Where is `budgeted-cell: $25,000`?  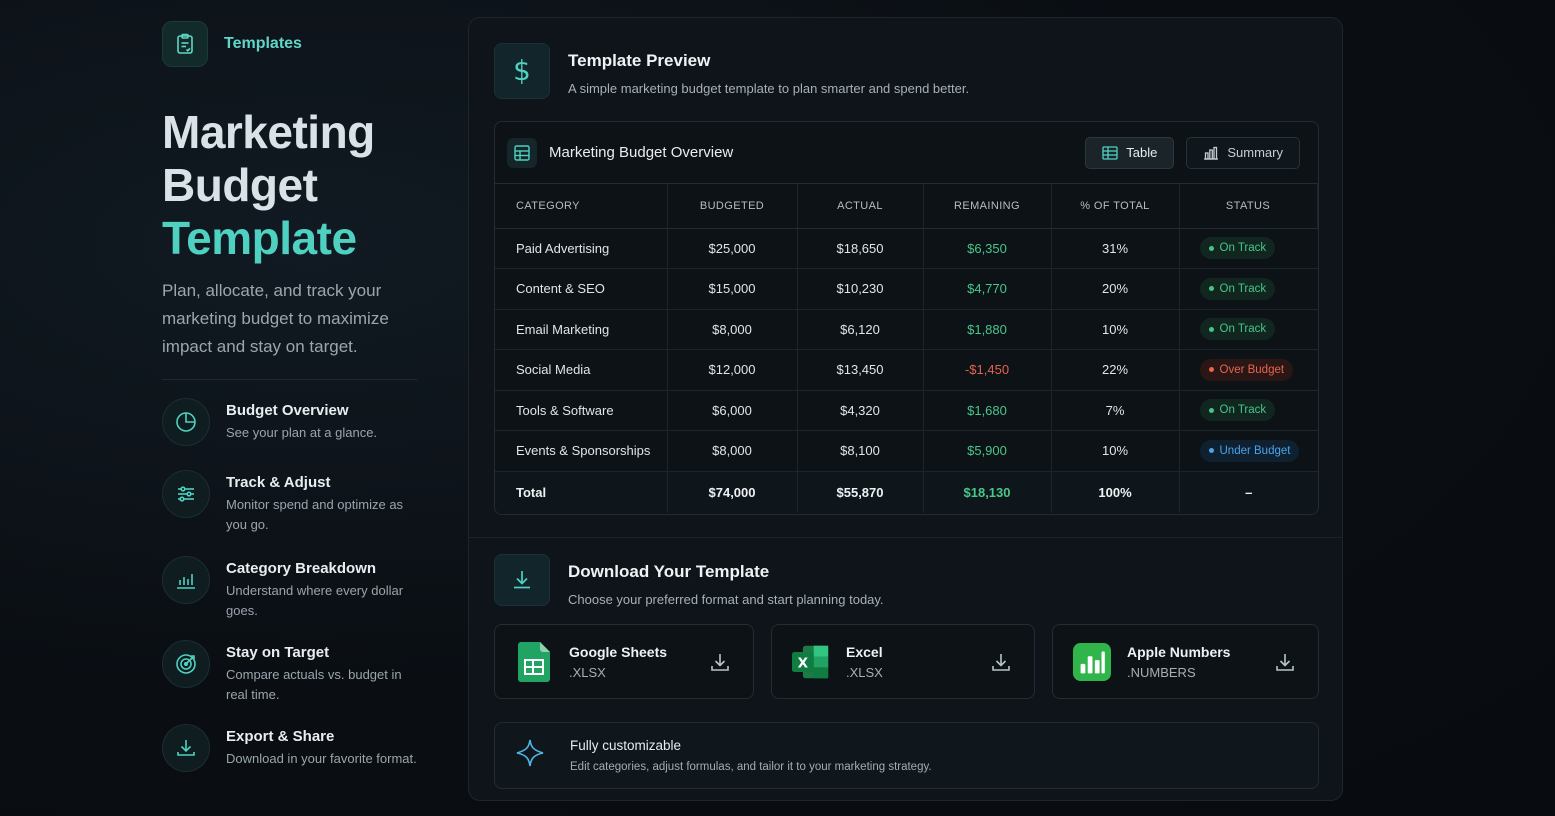
budgeted-cell: $25,000 is located at coordinates (732, 248).